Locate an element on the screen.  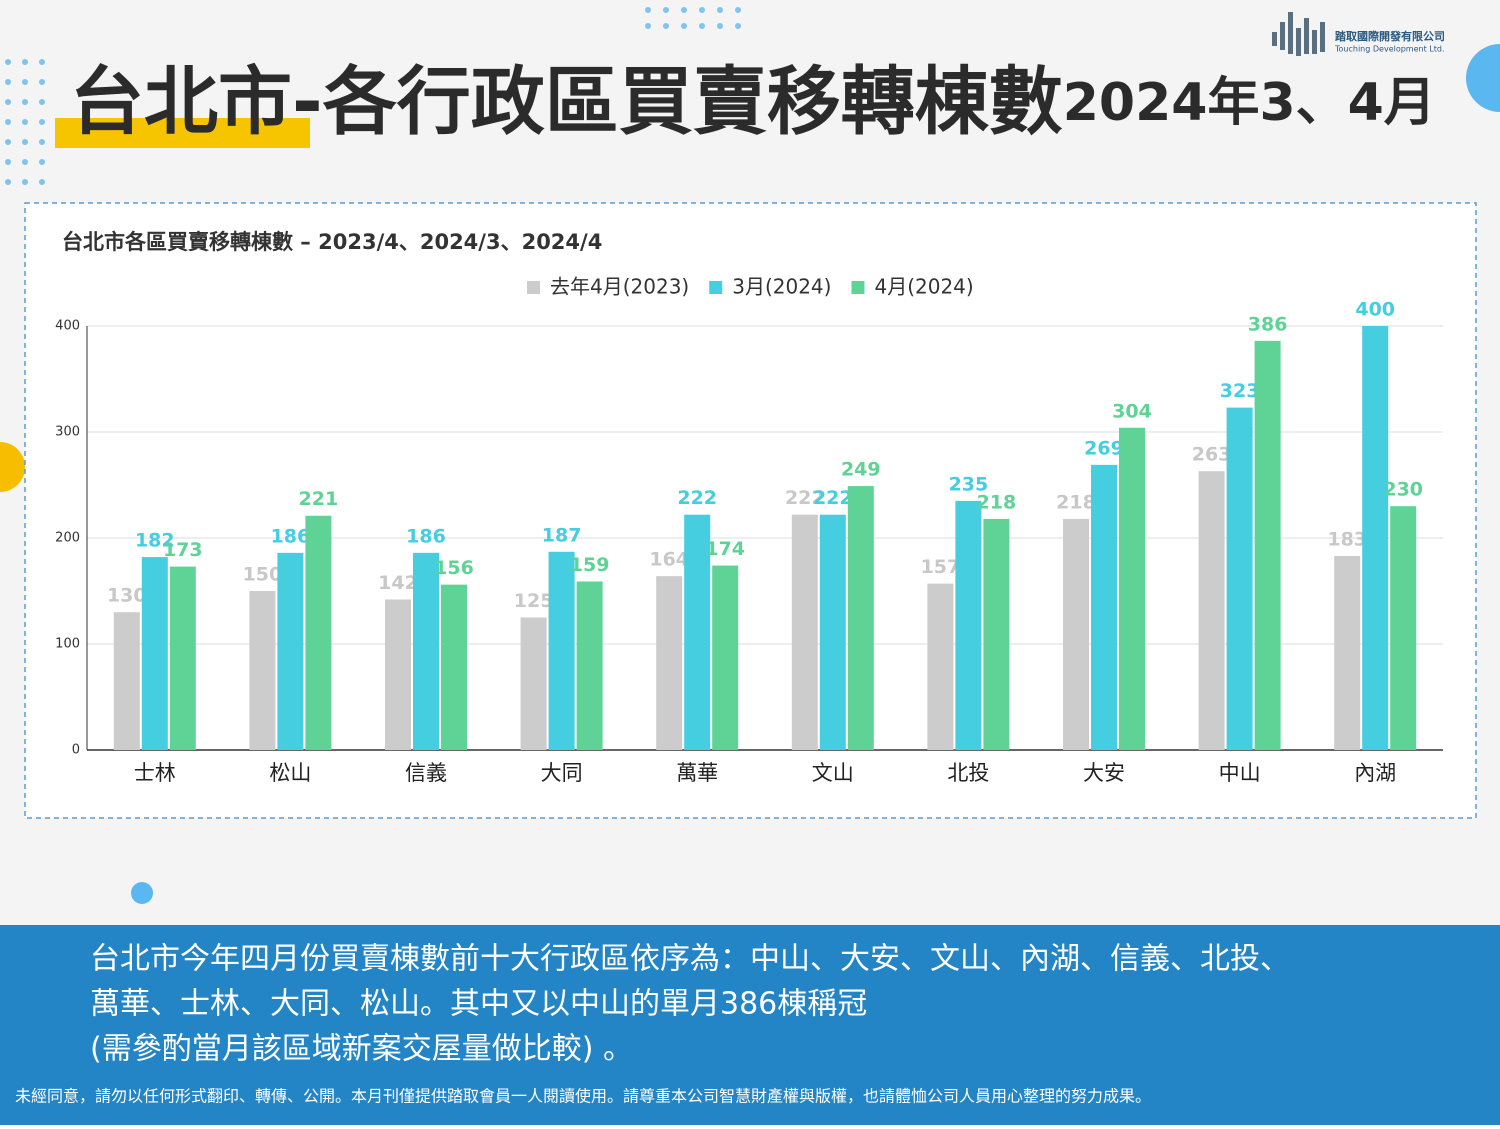
value-label: 304 is located at coordinates (1132, 411).